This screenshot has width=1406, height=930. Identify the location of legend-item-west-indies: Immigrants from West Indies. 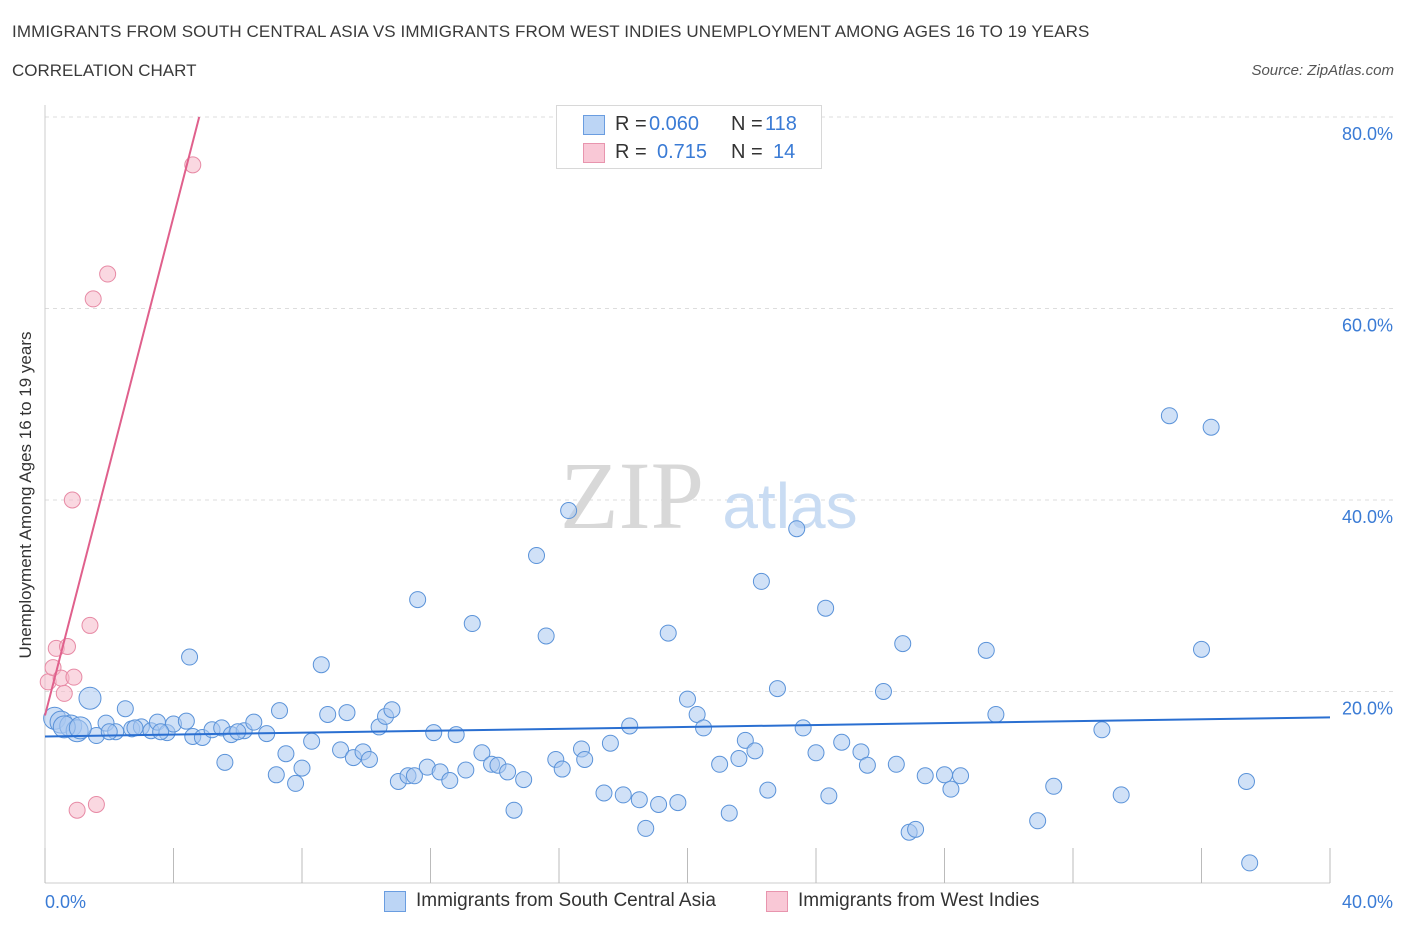
(926, 902).